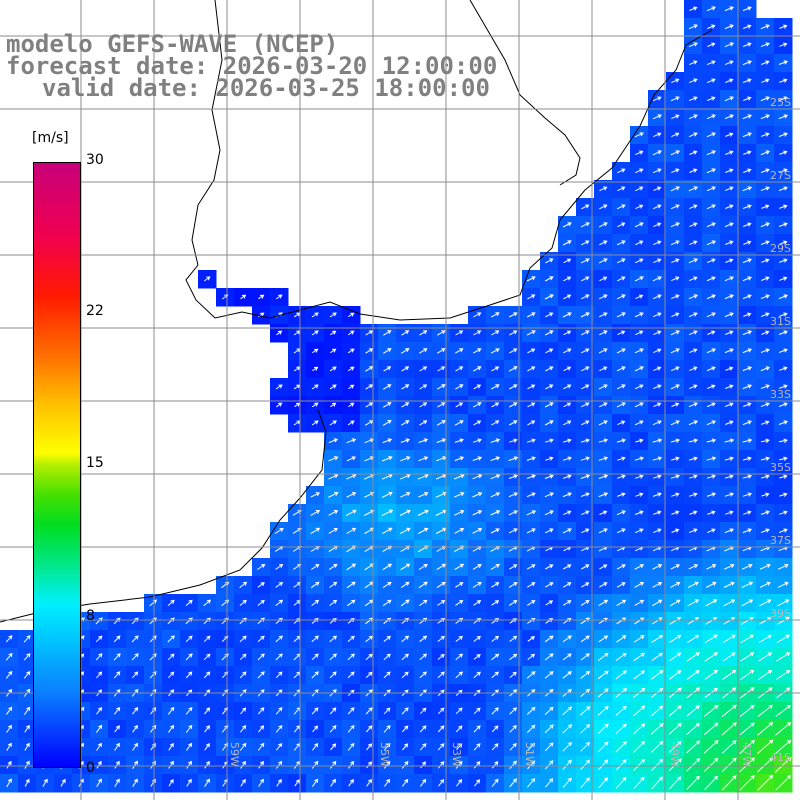 This screenshot has height=800, width=800. What do you see at coordinates (780, 394) in the screenshot?
I see `lat-label: 33S` at bounding box center [780, 394].